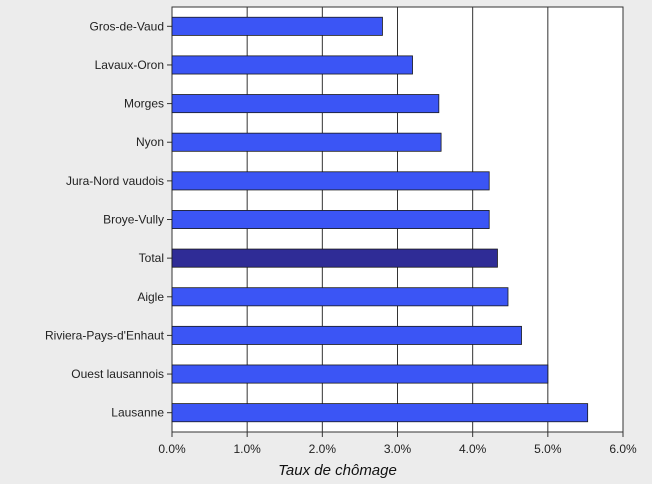 The width and height of the screenshot is (652, 484). Describe the element at coordinates (473, 449) in the screenshot. I see `x-tick-label: 4.0%` at that location.